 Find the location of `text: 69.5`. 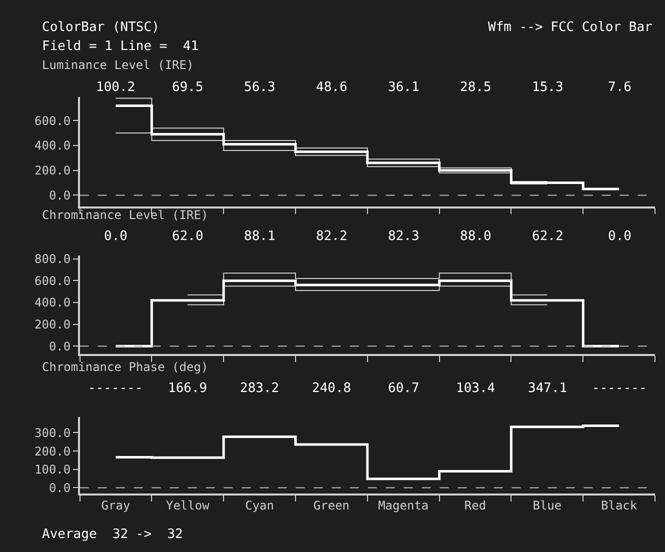

text: 69.5 is located at coordinates (188, 87).